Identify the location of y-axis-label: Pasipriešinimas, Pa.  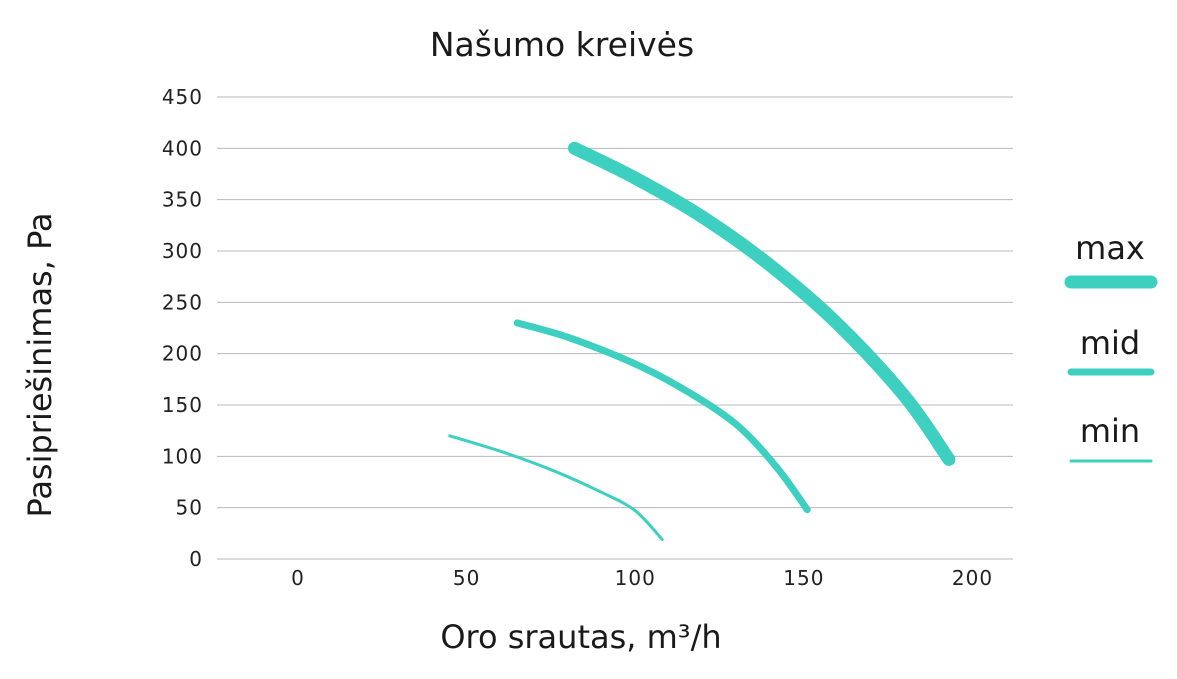
(40, 364).